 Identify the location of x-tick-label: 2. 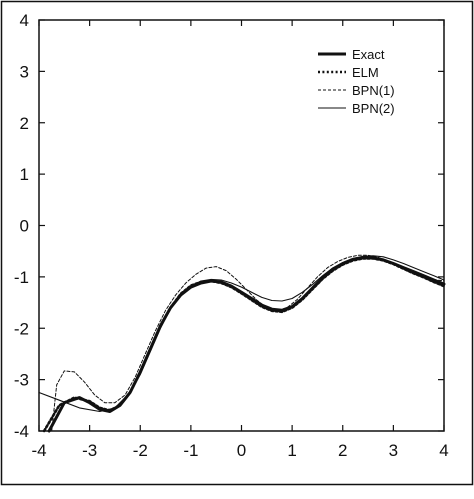
(342, 450).